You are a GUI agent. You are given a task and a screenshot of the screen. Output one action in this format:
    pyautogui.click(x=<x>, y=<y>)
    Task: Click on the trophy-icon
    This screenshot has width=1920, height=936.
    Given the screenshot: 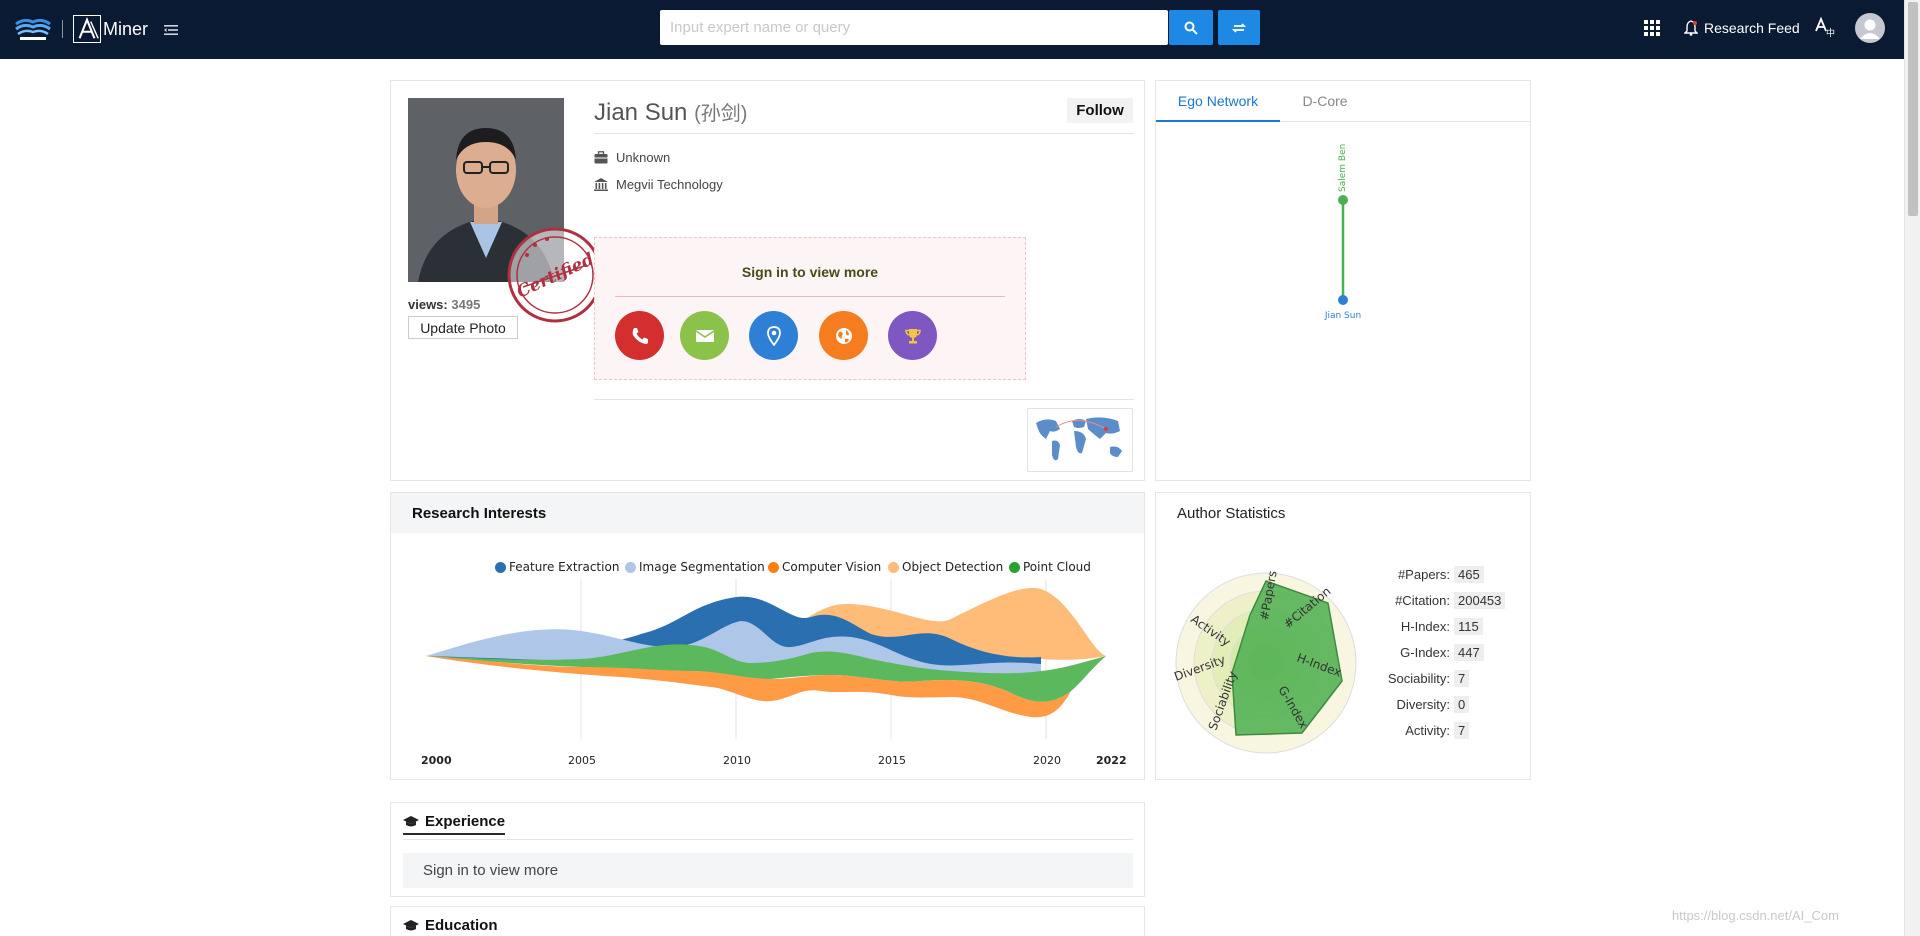 What is the action you would take?
    pyautogui.click(x=912, y=335)
    